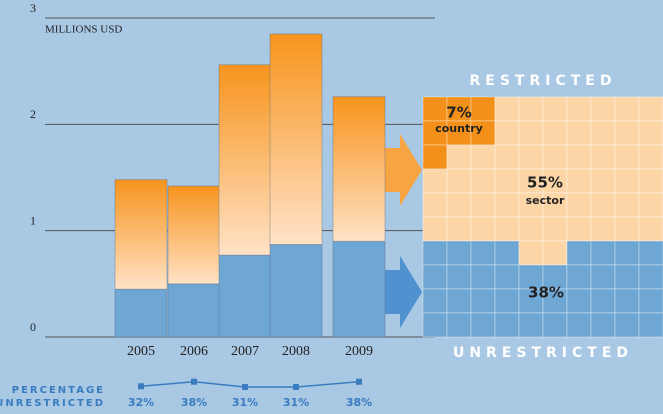 The height and width of the screenshot is (414, 663). What do you see at coordinates (58, 390) in the screenshot?
I see `line-title: PERCENTAGE` at bounding box center [58, 390].